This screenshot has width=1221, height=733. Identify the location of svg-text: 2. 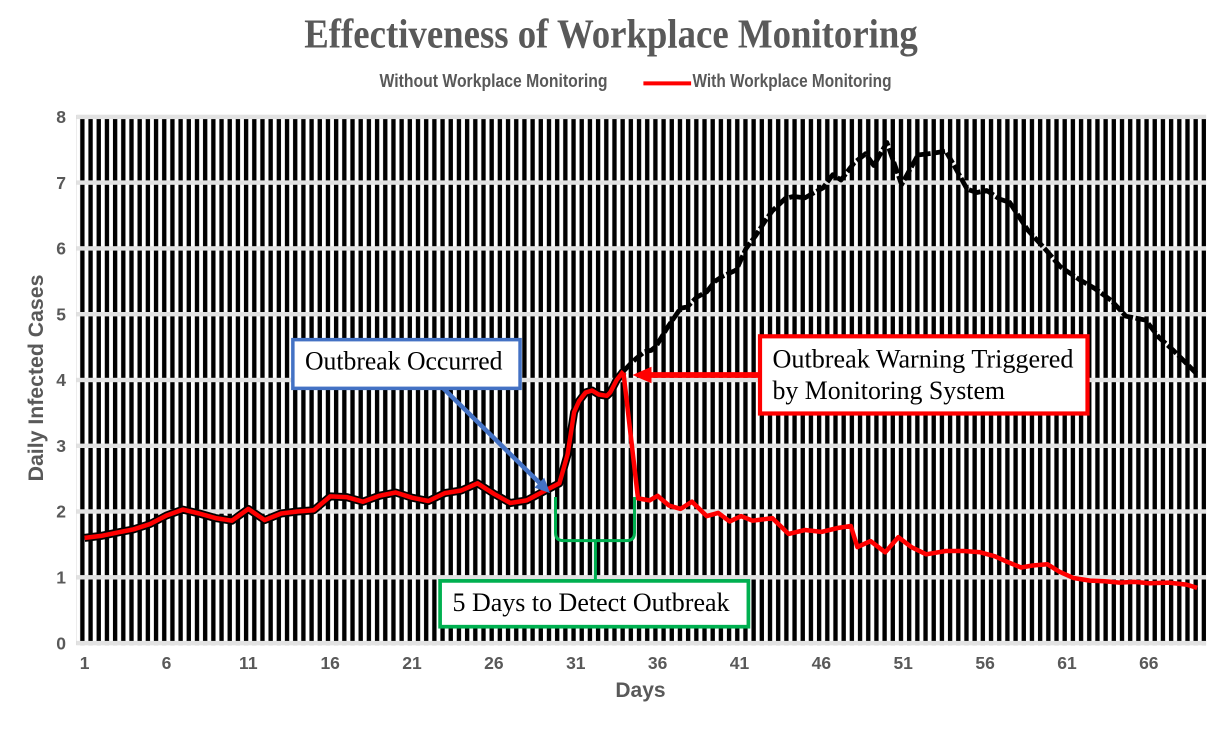
(61, 512).